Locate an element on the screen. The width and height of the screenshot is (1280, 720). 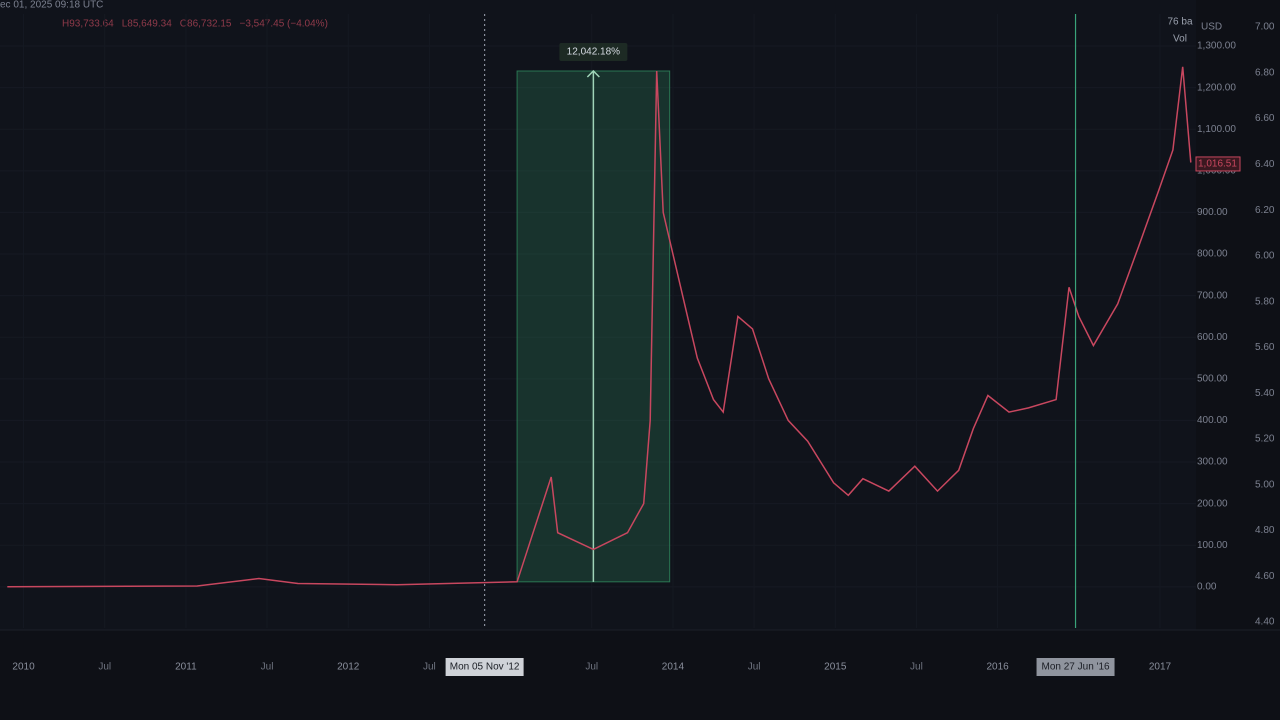
ohlc-value: C86,732.15 is located at coordinates (206, 24).